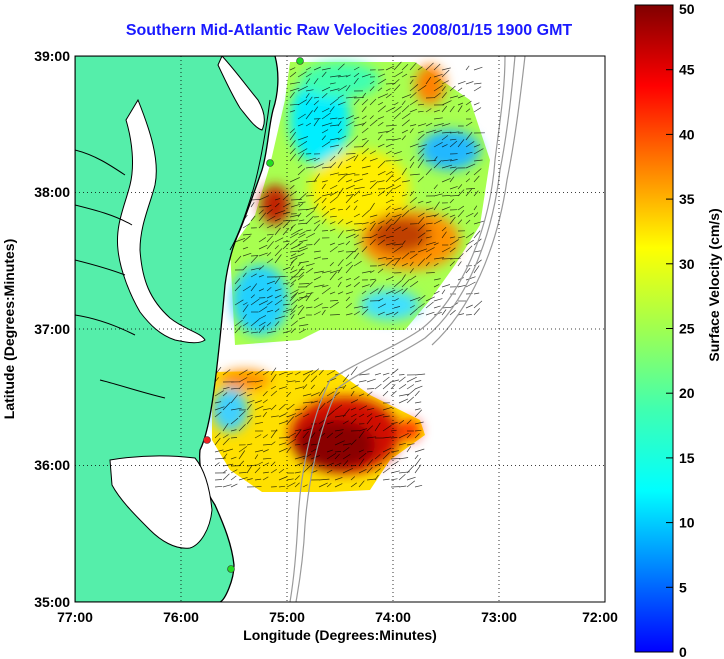 The width and height of the screenshot is (724, 659). Describe the element at coordinates (52, 329) in the screenshot. I see `y-tick-label: 37:00` at that location.